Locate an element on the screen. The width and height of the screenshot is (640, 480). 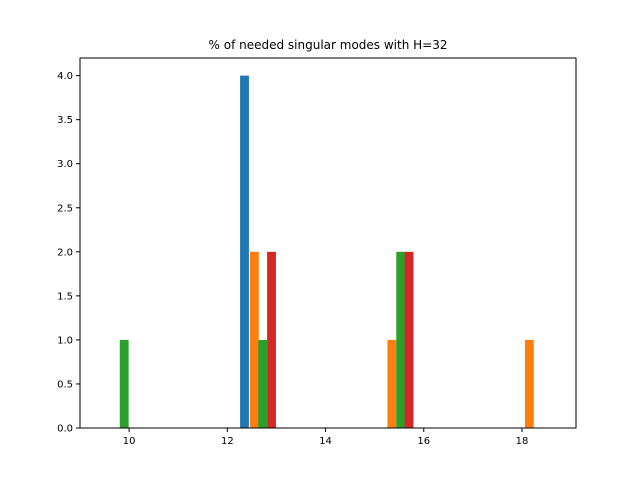
y-tick-label: 0.0 is located at coordinates (65, 429).